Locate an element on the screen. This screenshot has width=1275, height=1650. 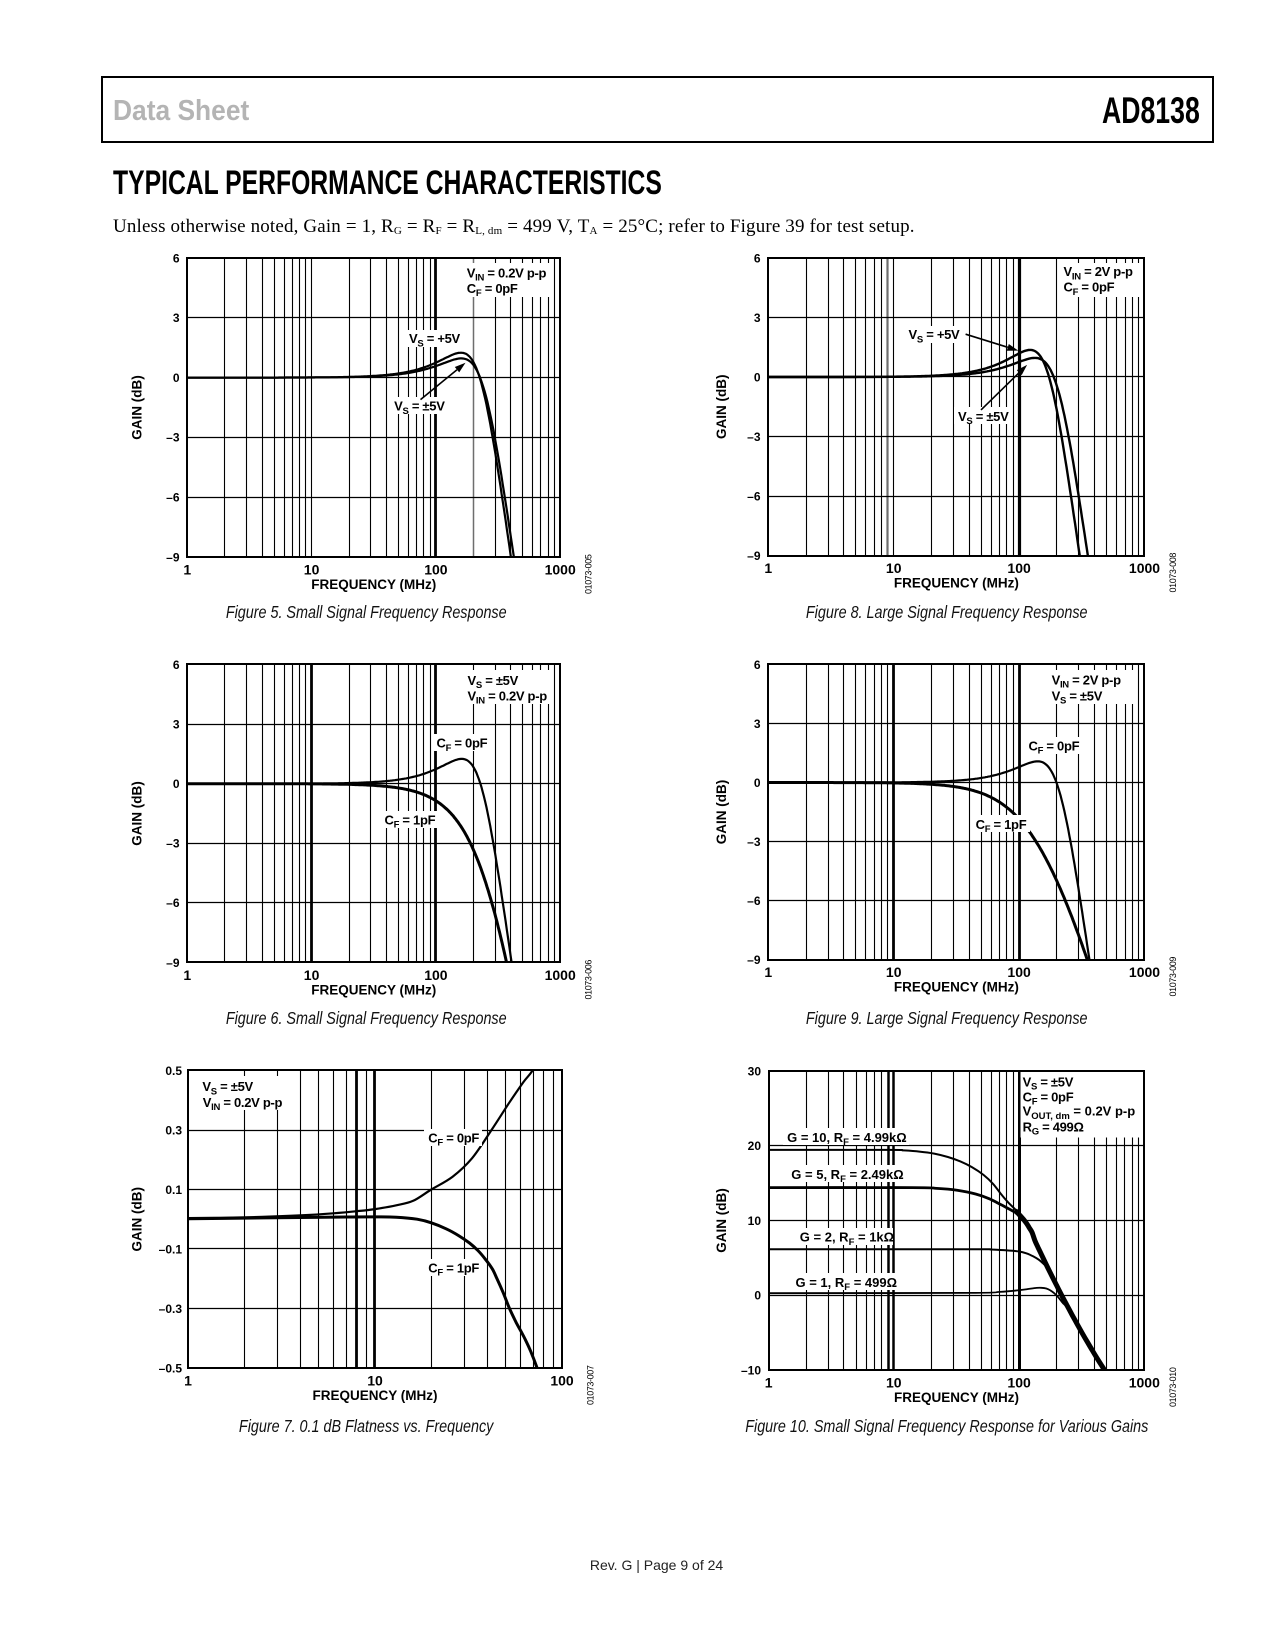
svg-text: G = 5, RF = 2.49kΩ is located at coordinates (847, 1176).